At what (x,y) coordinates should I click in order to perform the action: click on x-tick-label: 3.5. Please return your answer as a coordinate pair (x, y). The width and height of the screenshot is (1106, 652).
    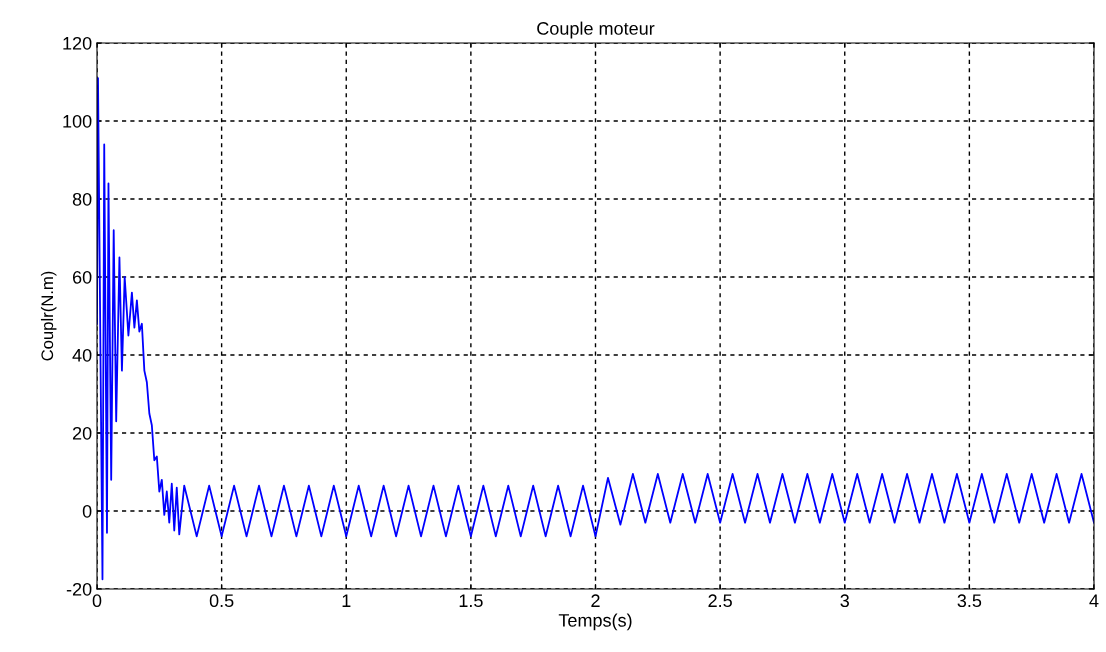
    Looking at the image, I should click on (969, 601).